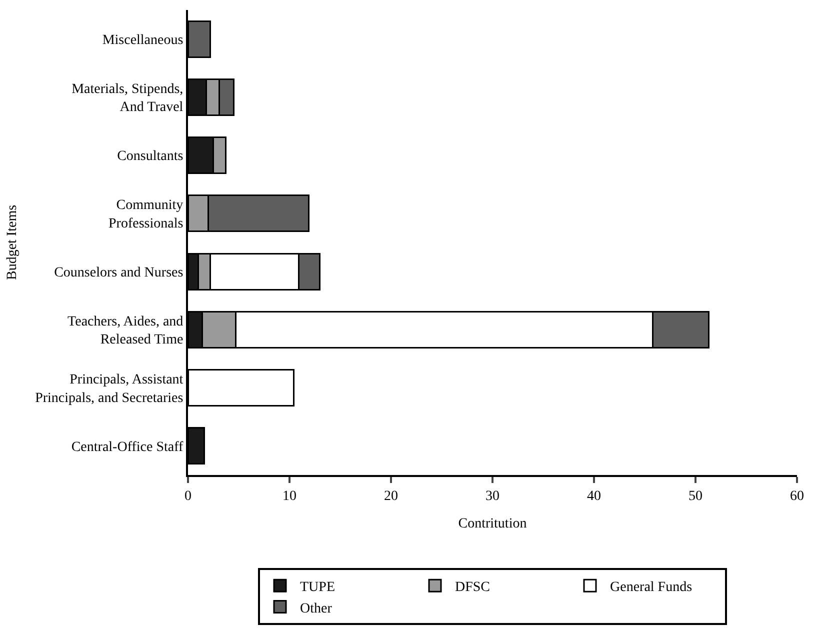 The height and width of the screenshot is (635, 817). What do you see at coordinates (651, 588) in the screenshot?
I see `legend-label: General Funds` at bounding box center [651, 588].